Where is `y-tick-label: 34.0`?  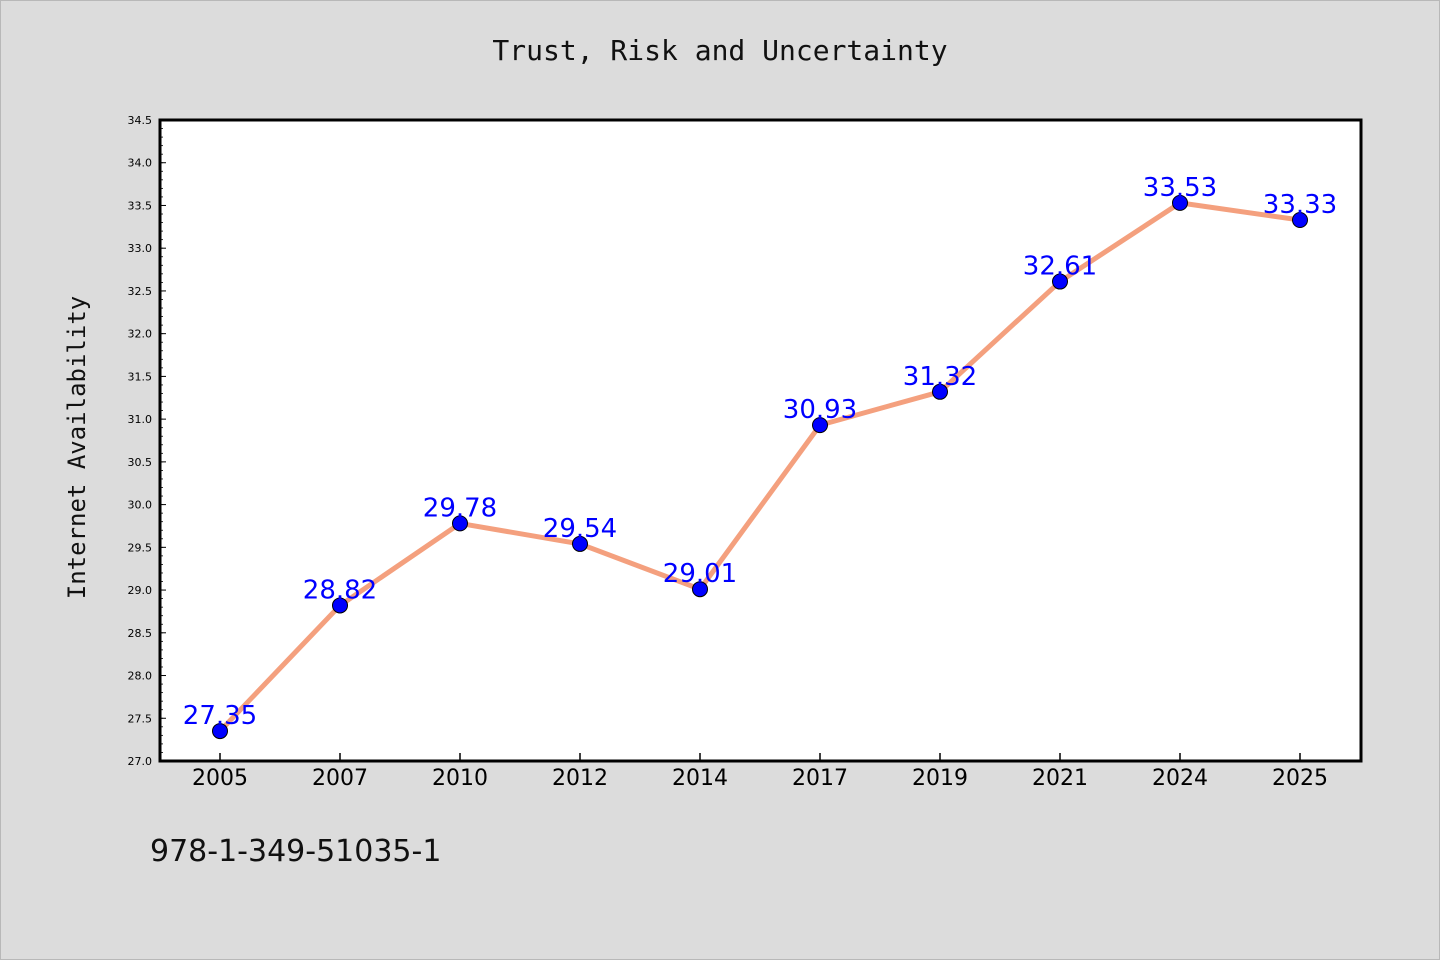
y-tick-label: 34.0 is located at coordinates (140, 163).